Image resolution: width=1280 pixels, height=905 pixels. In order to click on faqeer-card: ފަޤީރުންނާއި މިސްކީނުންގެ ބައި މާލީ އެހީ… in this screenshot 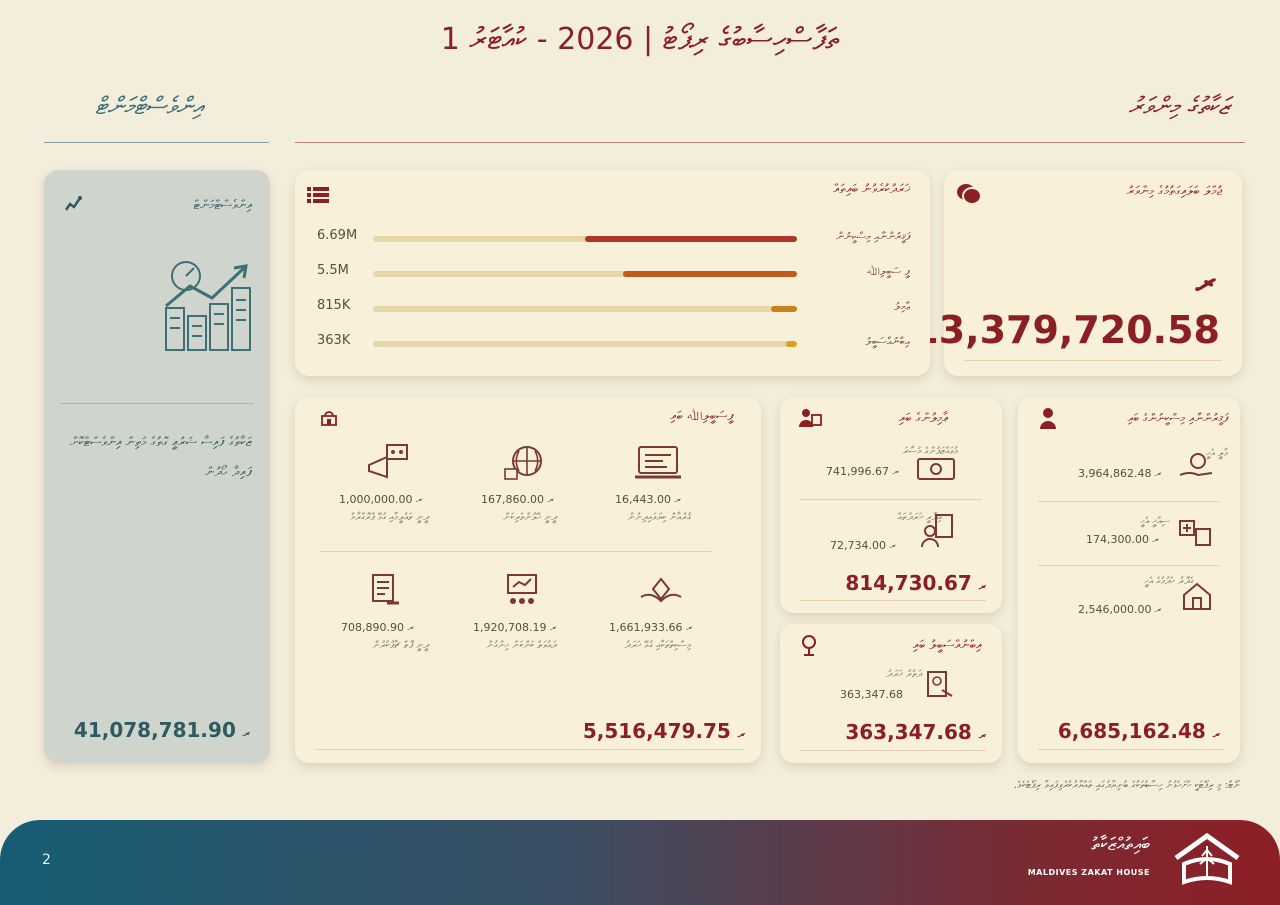, I will do `click(1129, 580)`.